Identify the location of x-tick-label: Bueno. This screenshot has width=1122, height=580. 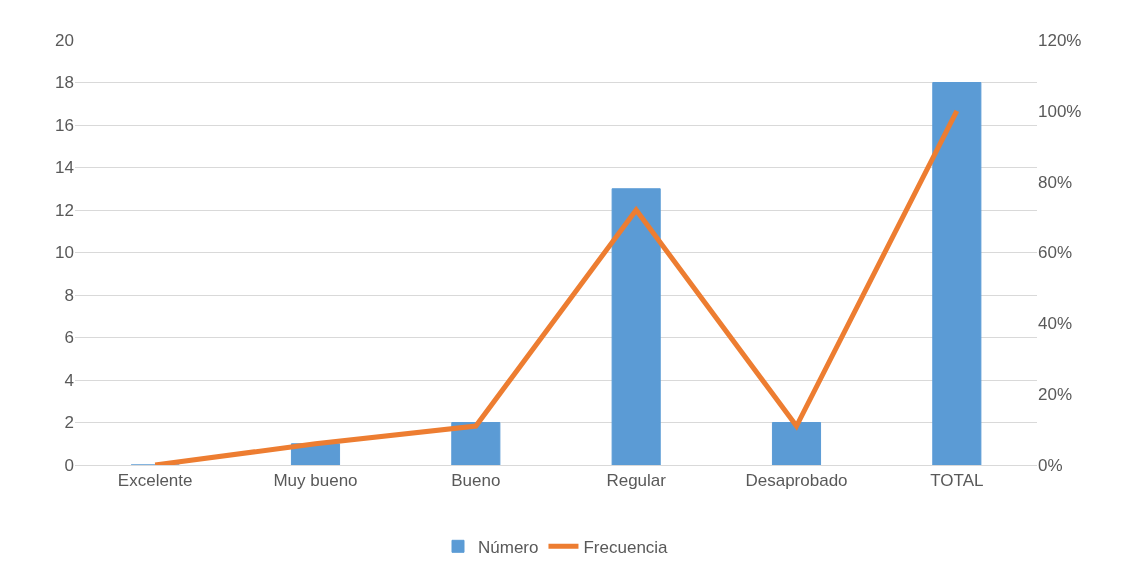
(476, 481).